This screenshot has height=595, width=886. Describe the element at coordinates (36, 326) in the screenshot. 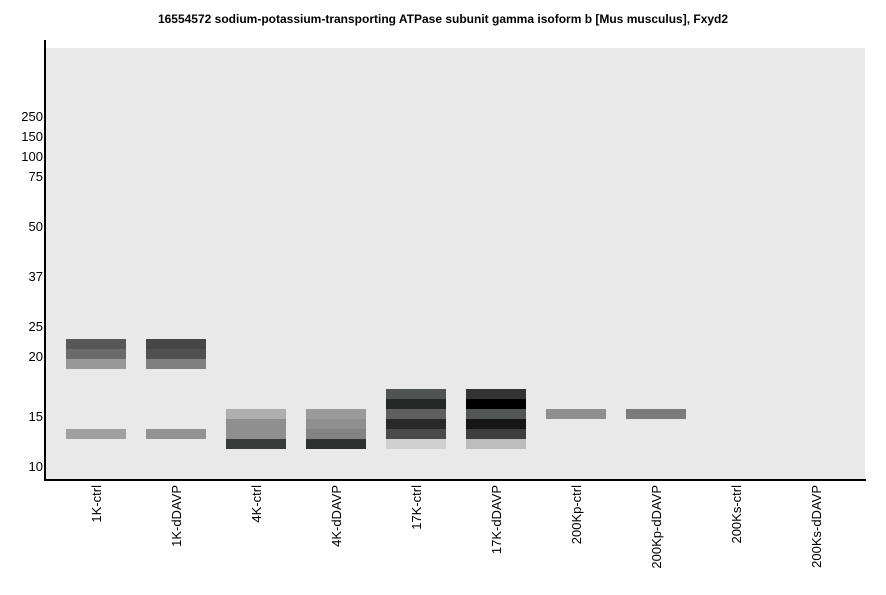

I see `y-tick-label: 25` at that location.